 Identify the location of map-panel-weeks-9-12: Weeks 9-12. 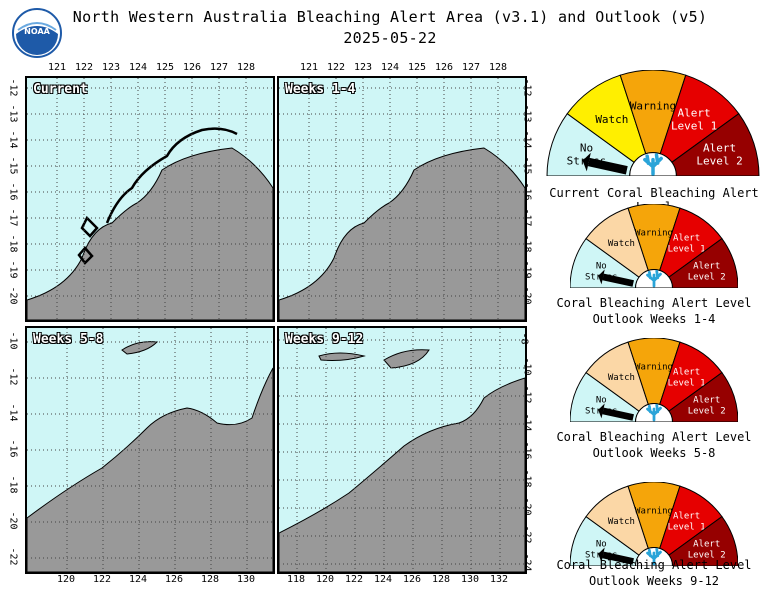
(402, 450).